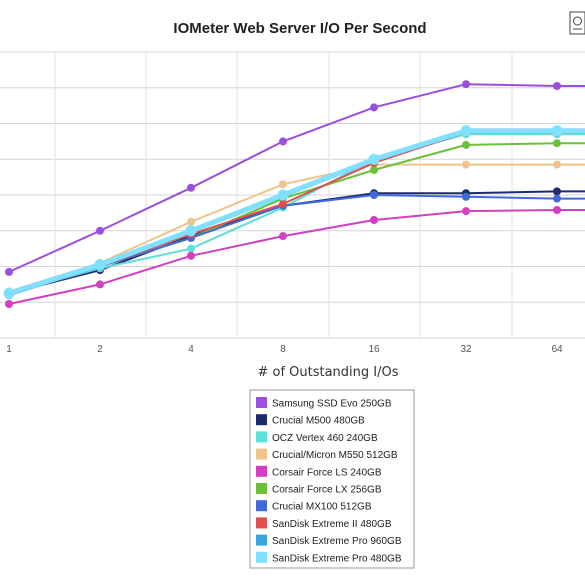 This screenshot has height=585, width=585. I want to click on legend-label: SanDisk Extreme Pro 960GB, so click(337, 541).